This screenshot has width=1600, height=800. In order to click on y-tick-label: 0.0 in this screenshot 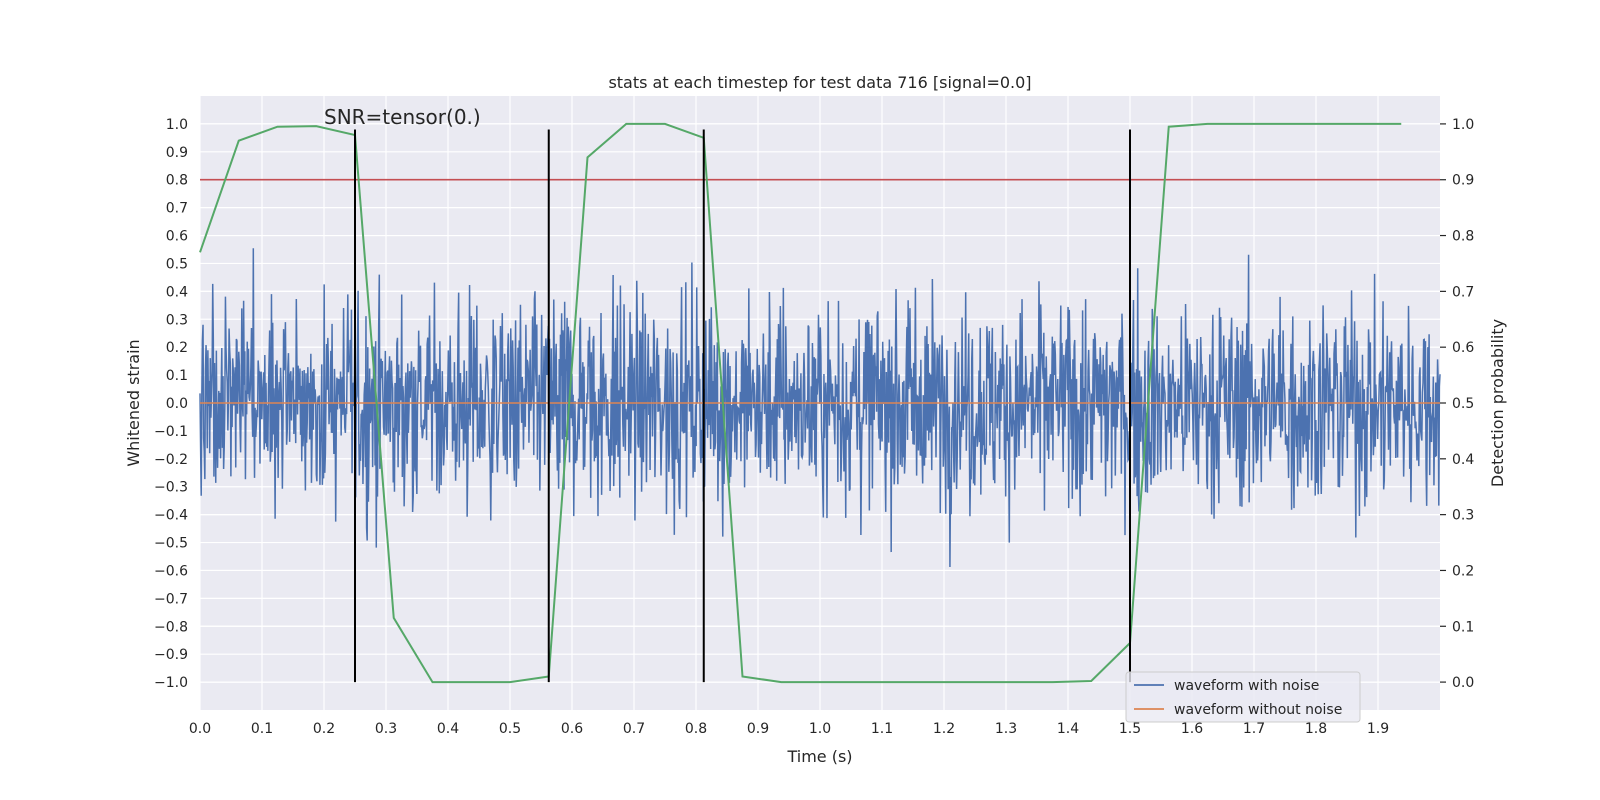, I will do `click(177, 404)`.